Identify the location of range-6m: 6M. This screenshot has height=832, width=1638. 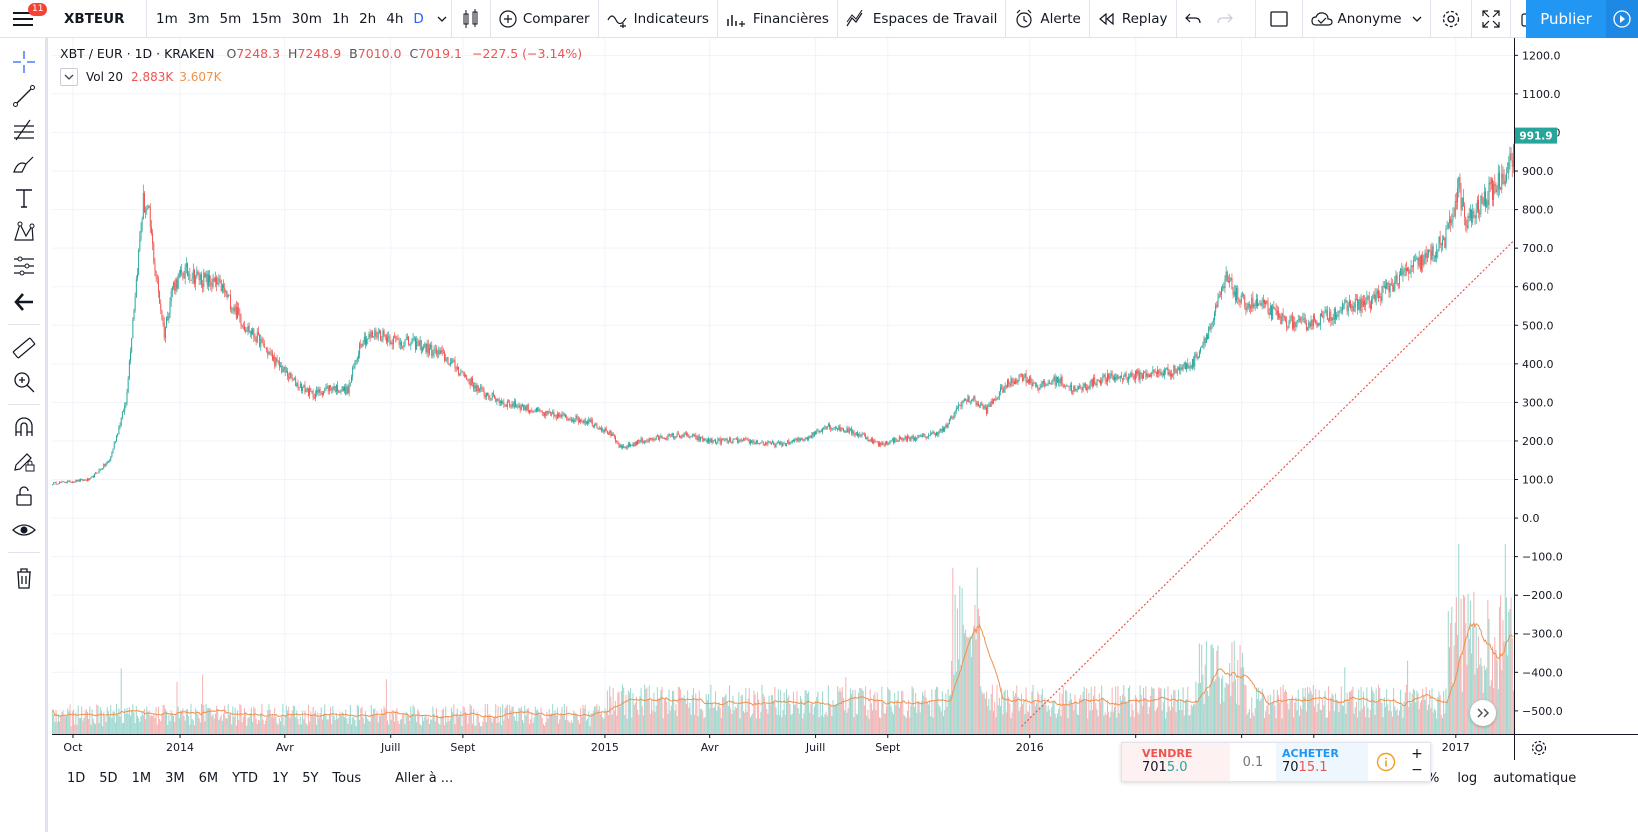
(208, 778).